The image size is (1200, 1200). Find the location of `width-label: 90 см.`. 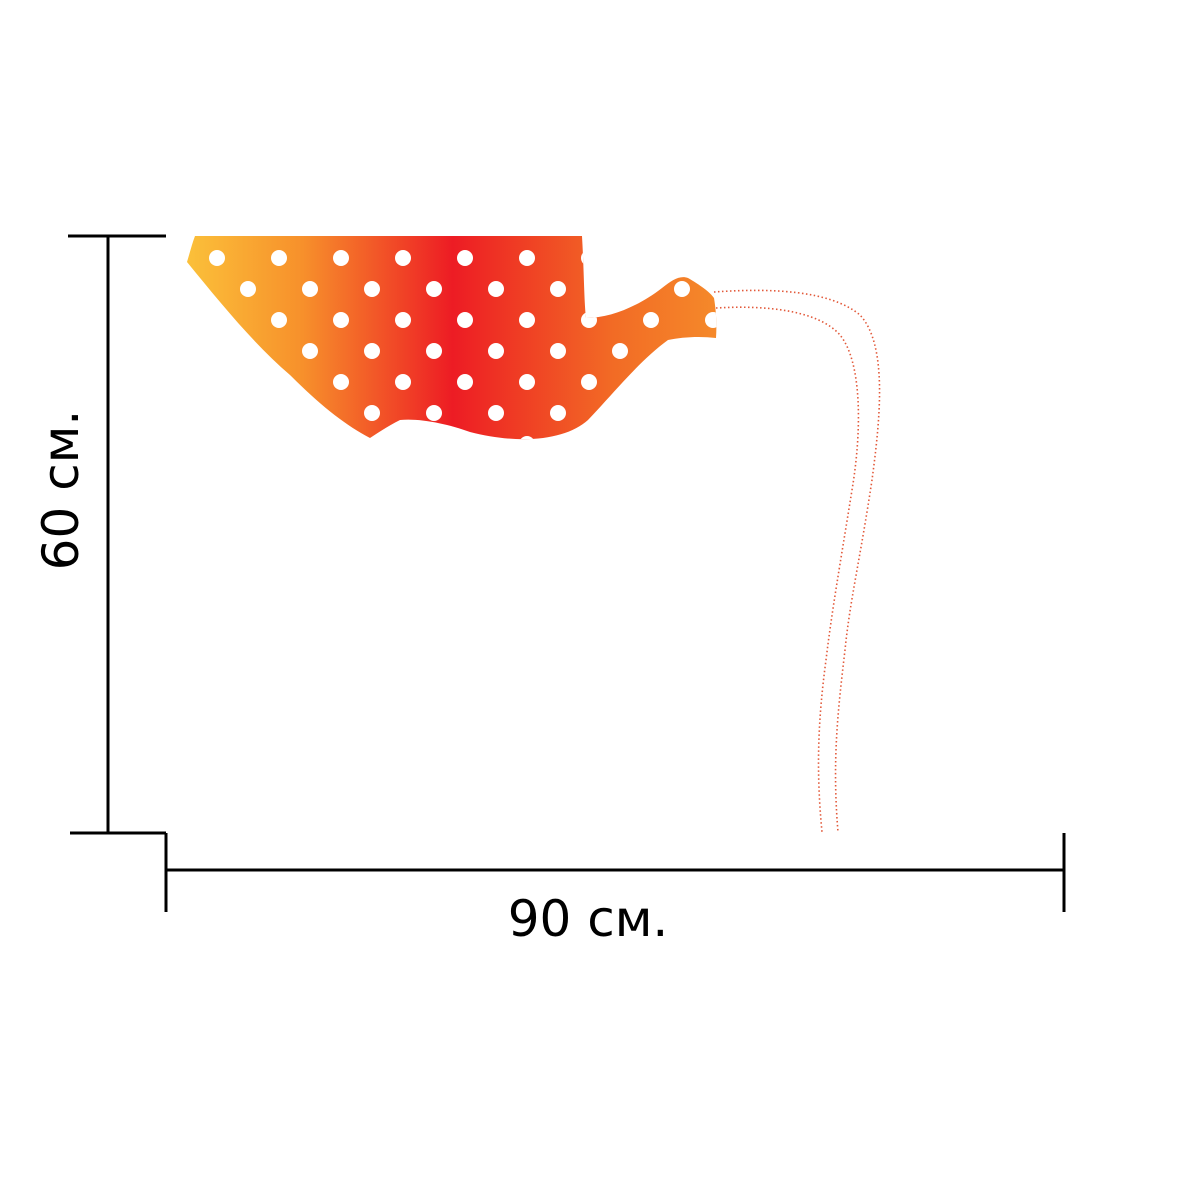

width-label: 90 см. is located at coordinates (588, 919).